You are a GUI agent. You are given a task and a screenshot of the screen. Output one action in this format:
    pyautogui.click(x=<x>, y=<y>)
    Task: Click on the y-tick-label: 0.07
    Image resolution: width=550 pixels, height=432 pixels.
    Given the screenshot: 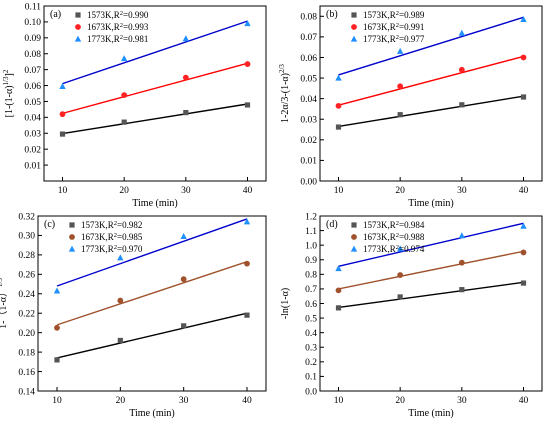 What is the action you would take?
    pyautogui.click(x=32, y=71)
    